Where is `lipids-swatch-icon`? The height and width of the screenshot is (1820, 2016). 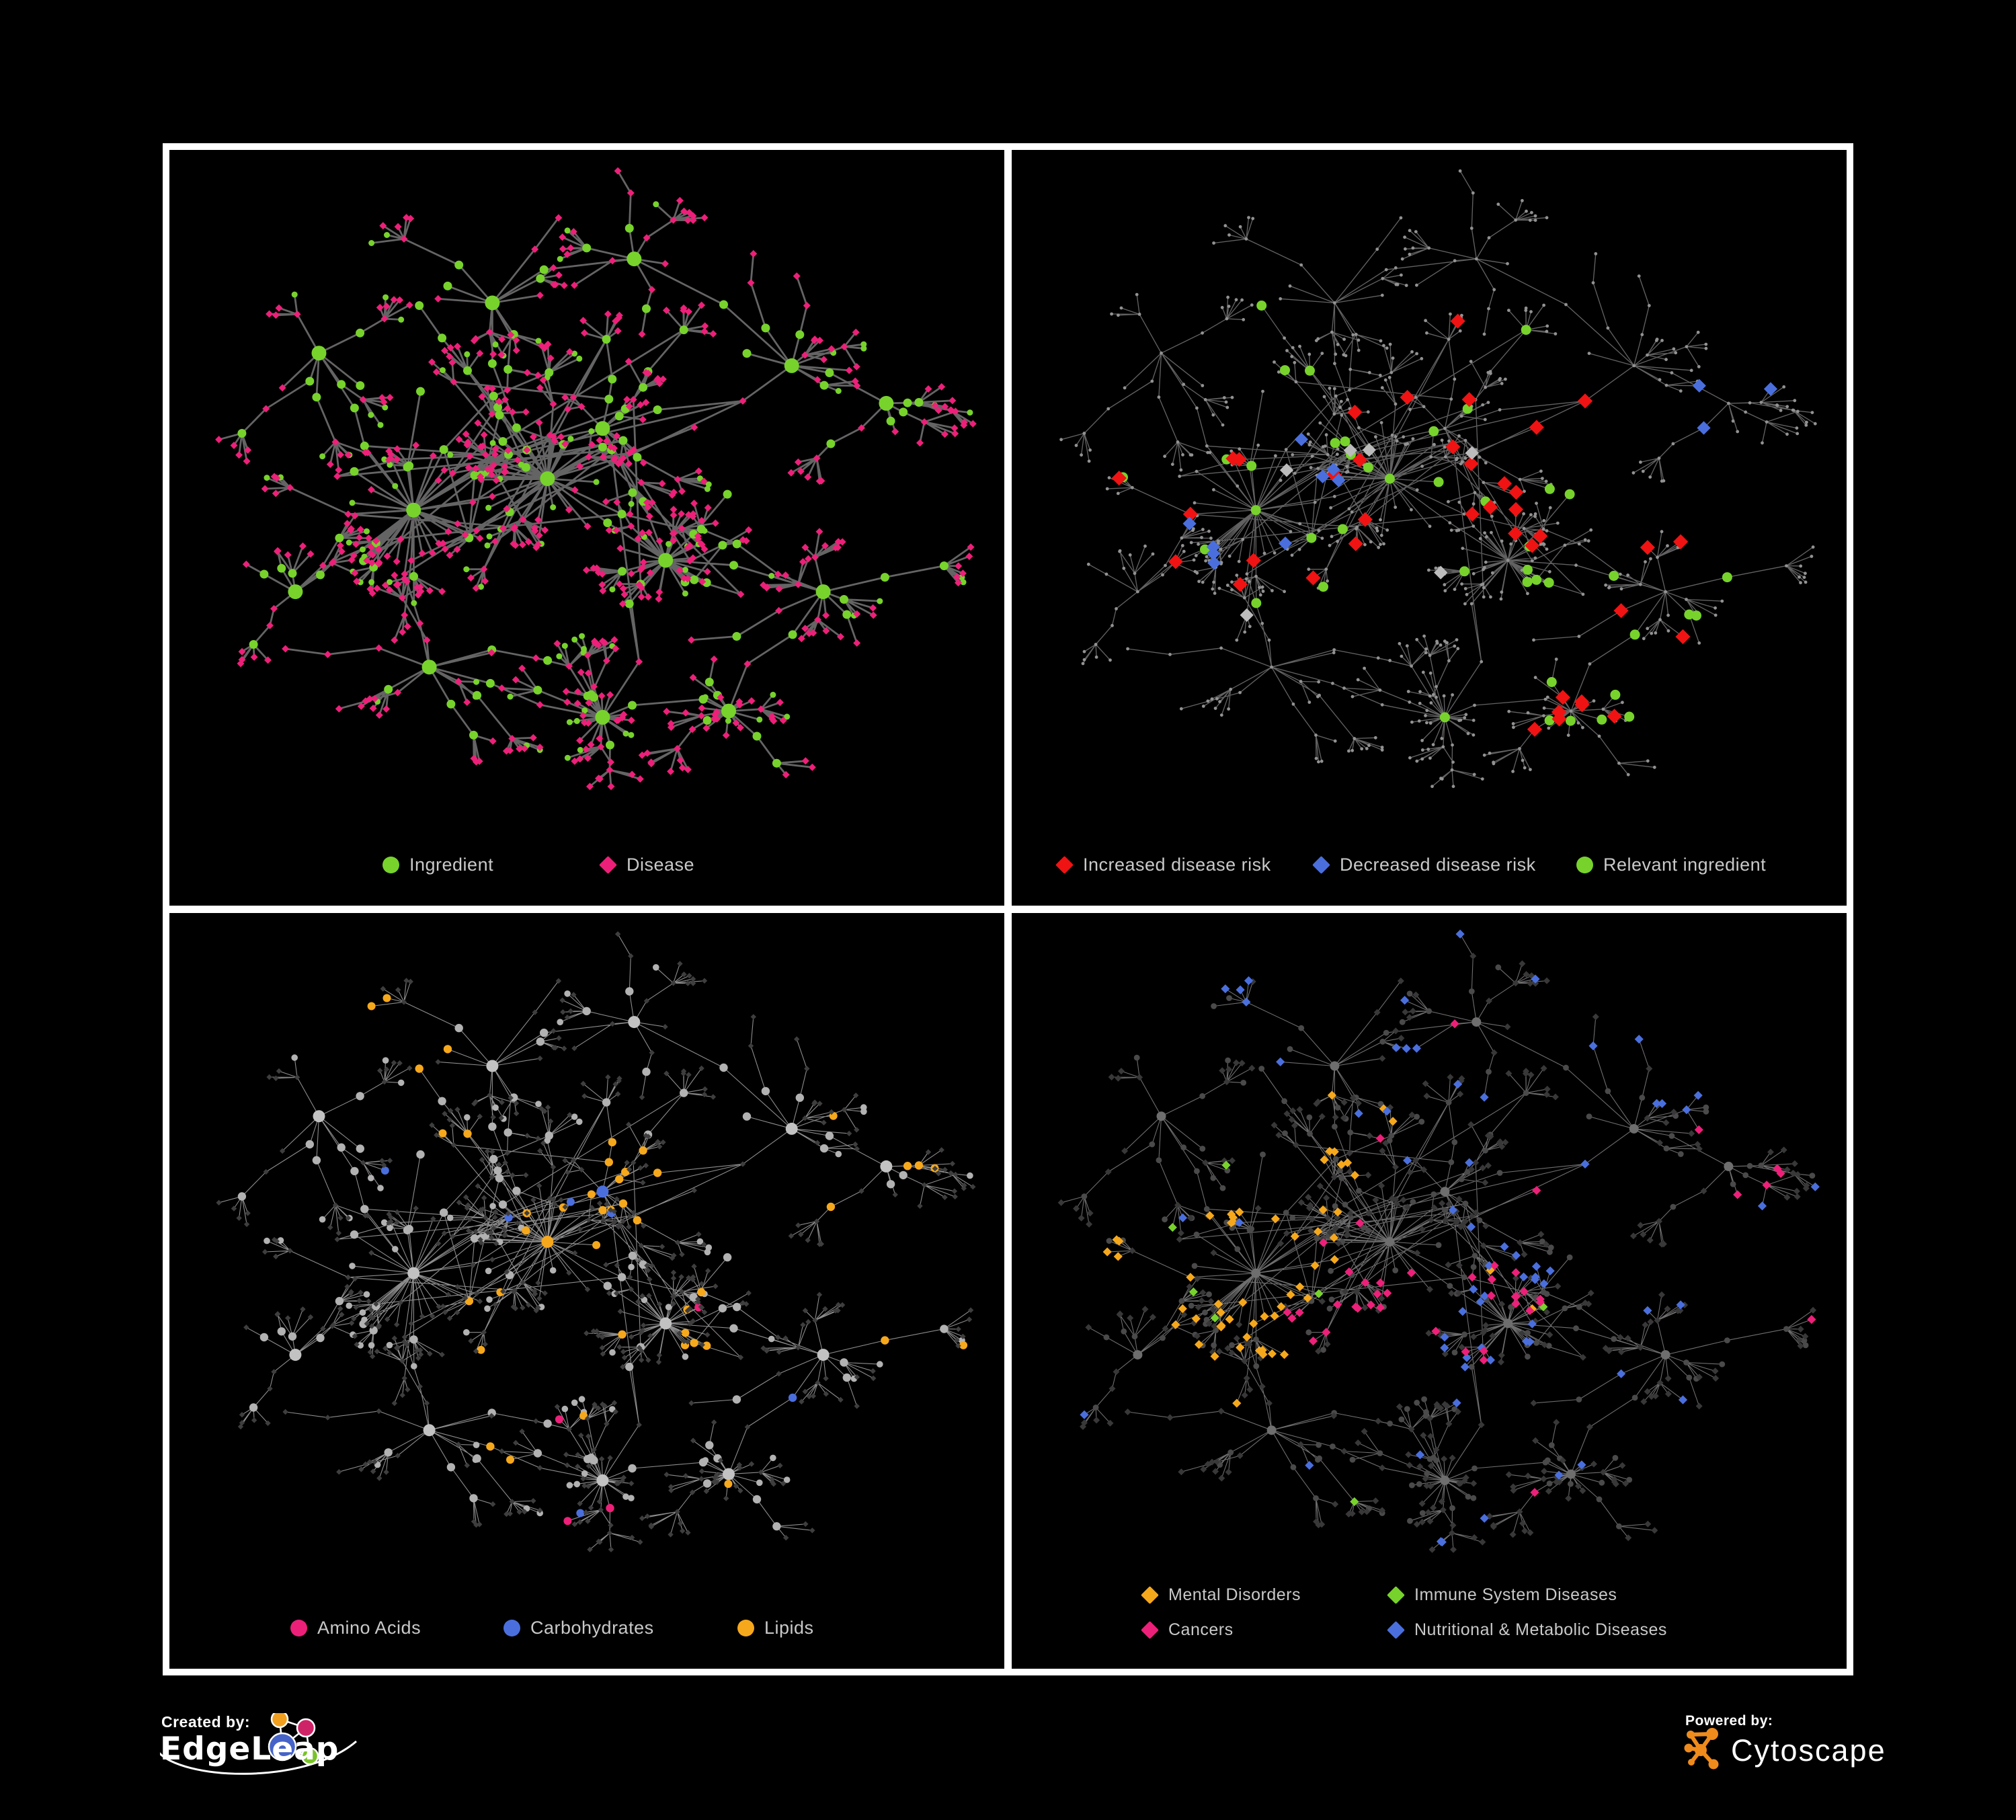
lipids-swatch-icon is located at coordinates (745, 1628).